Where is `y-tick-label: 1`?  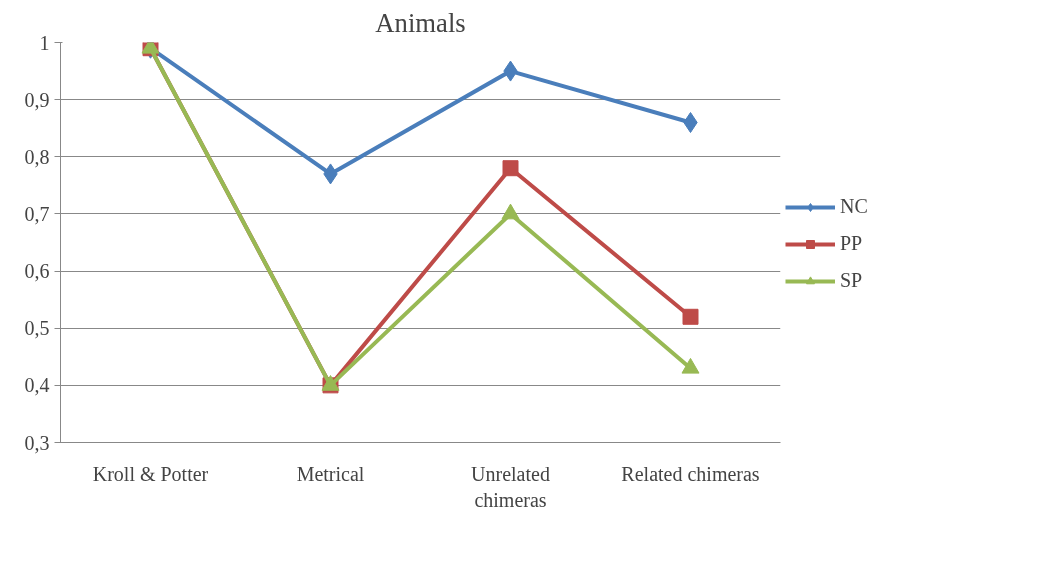 y-tick-label: 1 is located at coordinates (44, 42).